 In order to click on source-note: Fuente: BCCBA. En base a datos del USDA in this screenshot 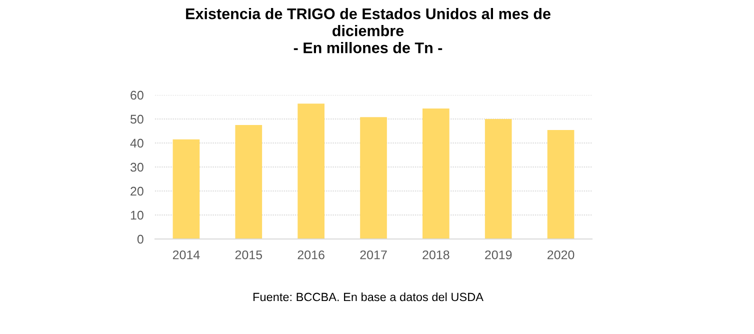, I will do `click(368, 297)`.